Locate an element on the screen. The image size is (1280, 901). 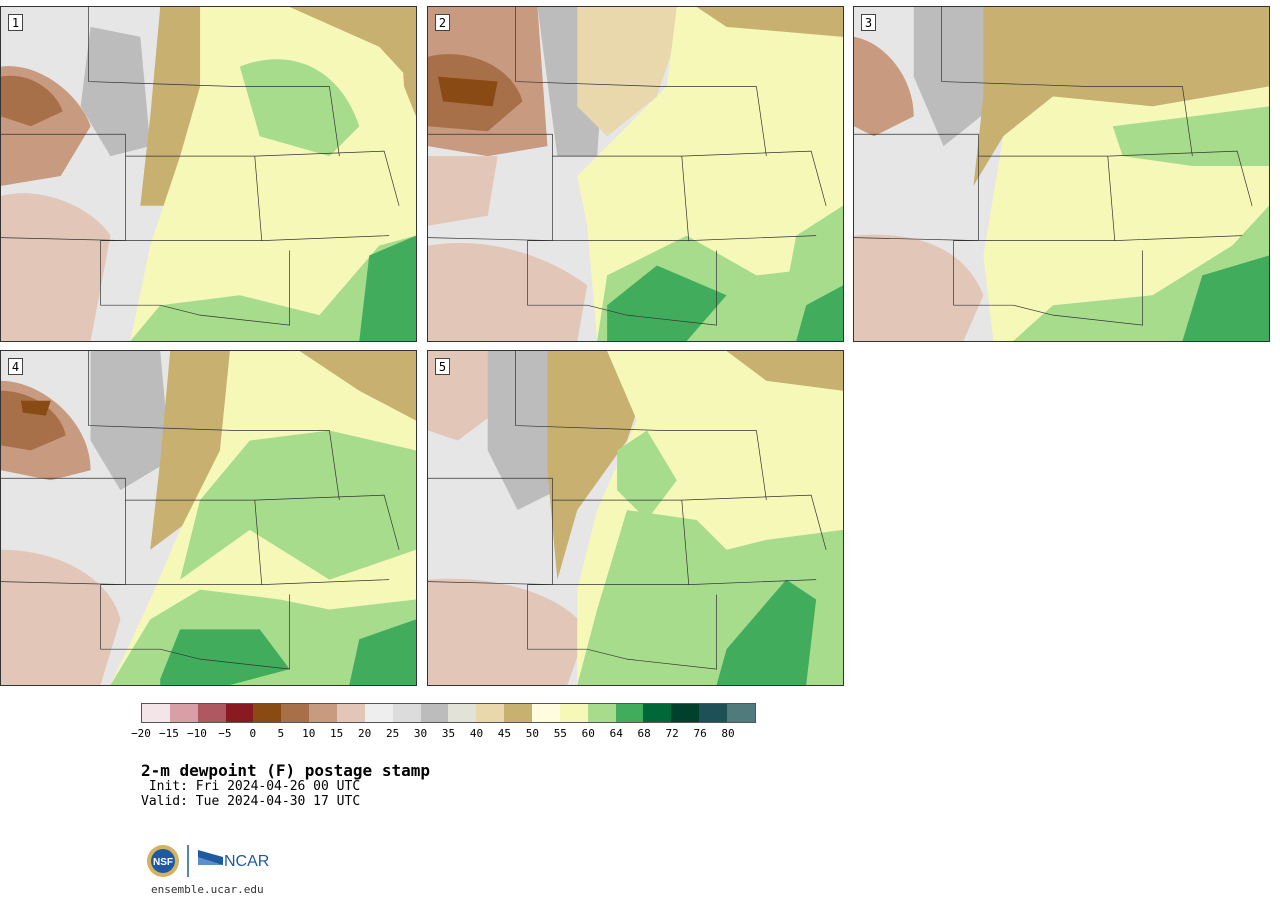
stamp-panel-5: 5 is located at coordinates (635, 518).